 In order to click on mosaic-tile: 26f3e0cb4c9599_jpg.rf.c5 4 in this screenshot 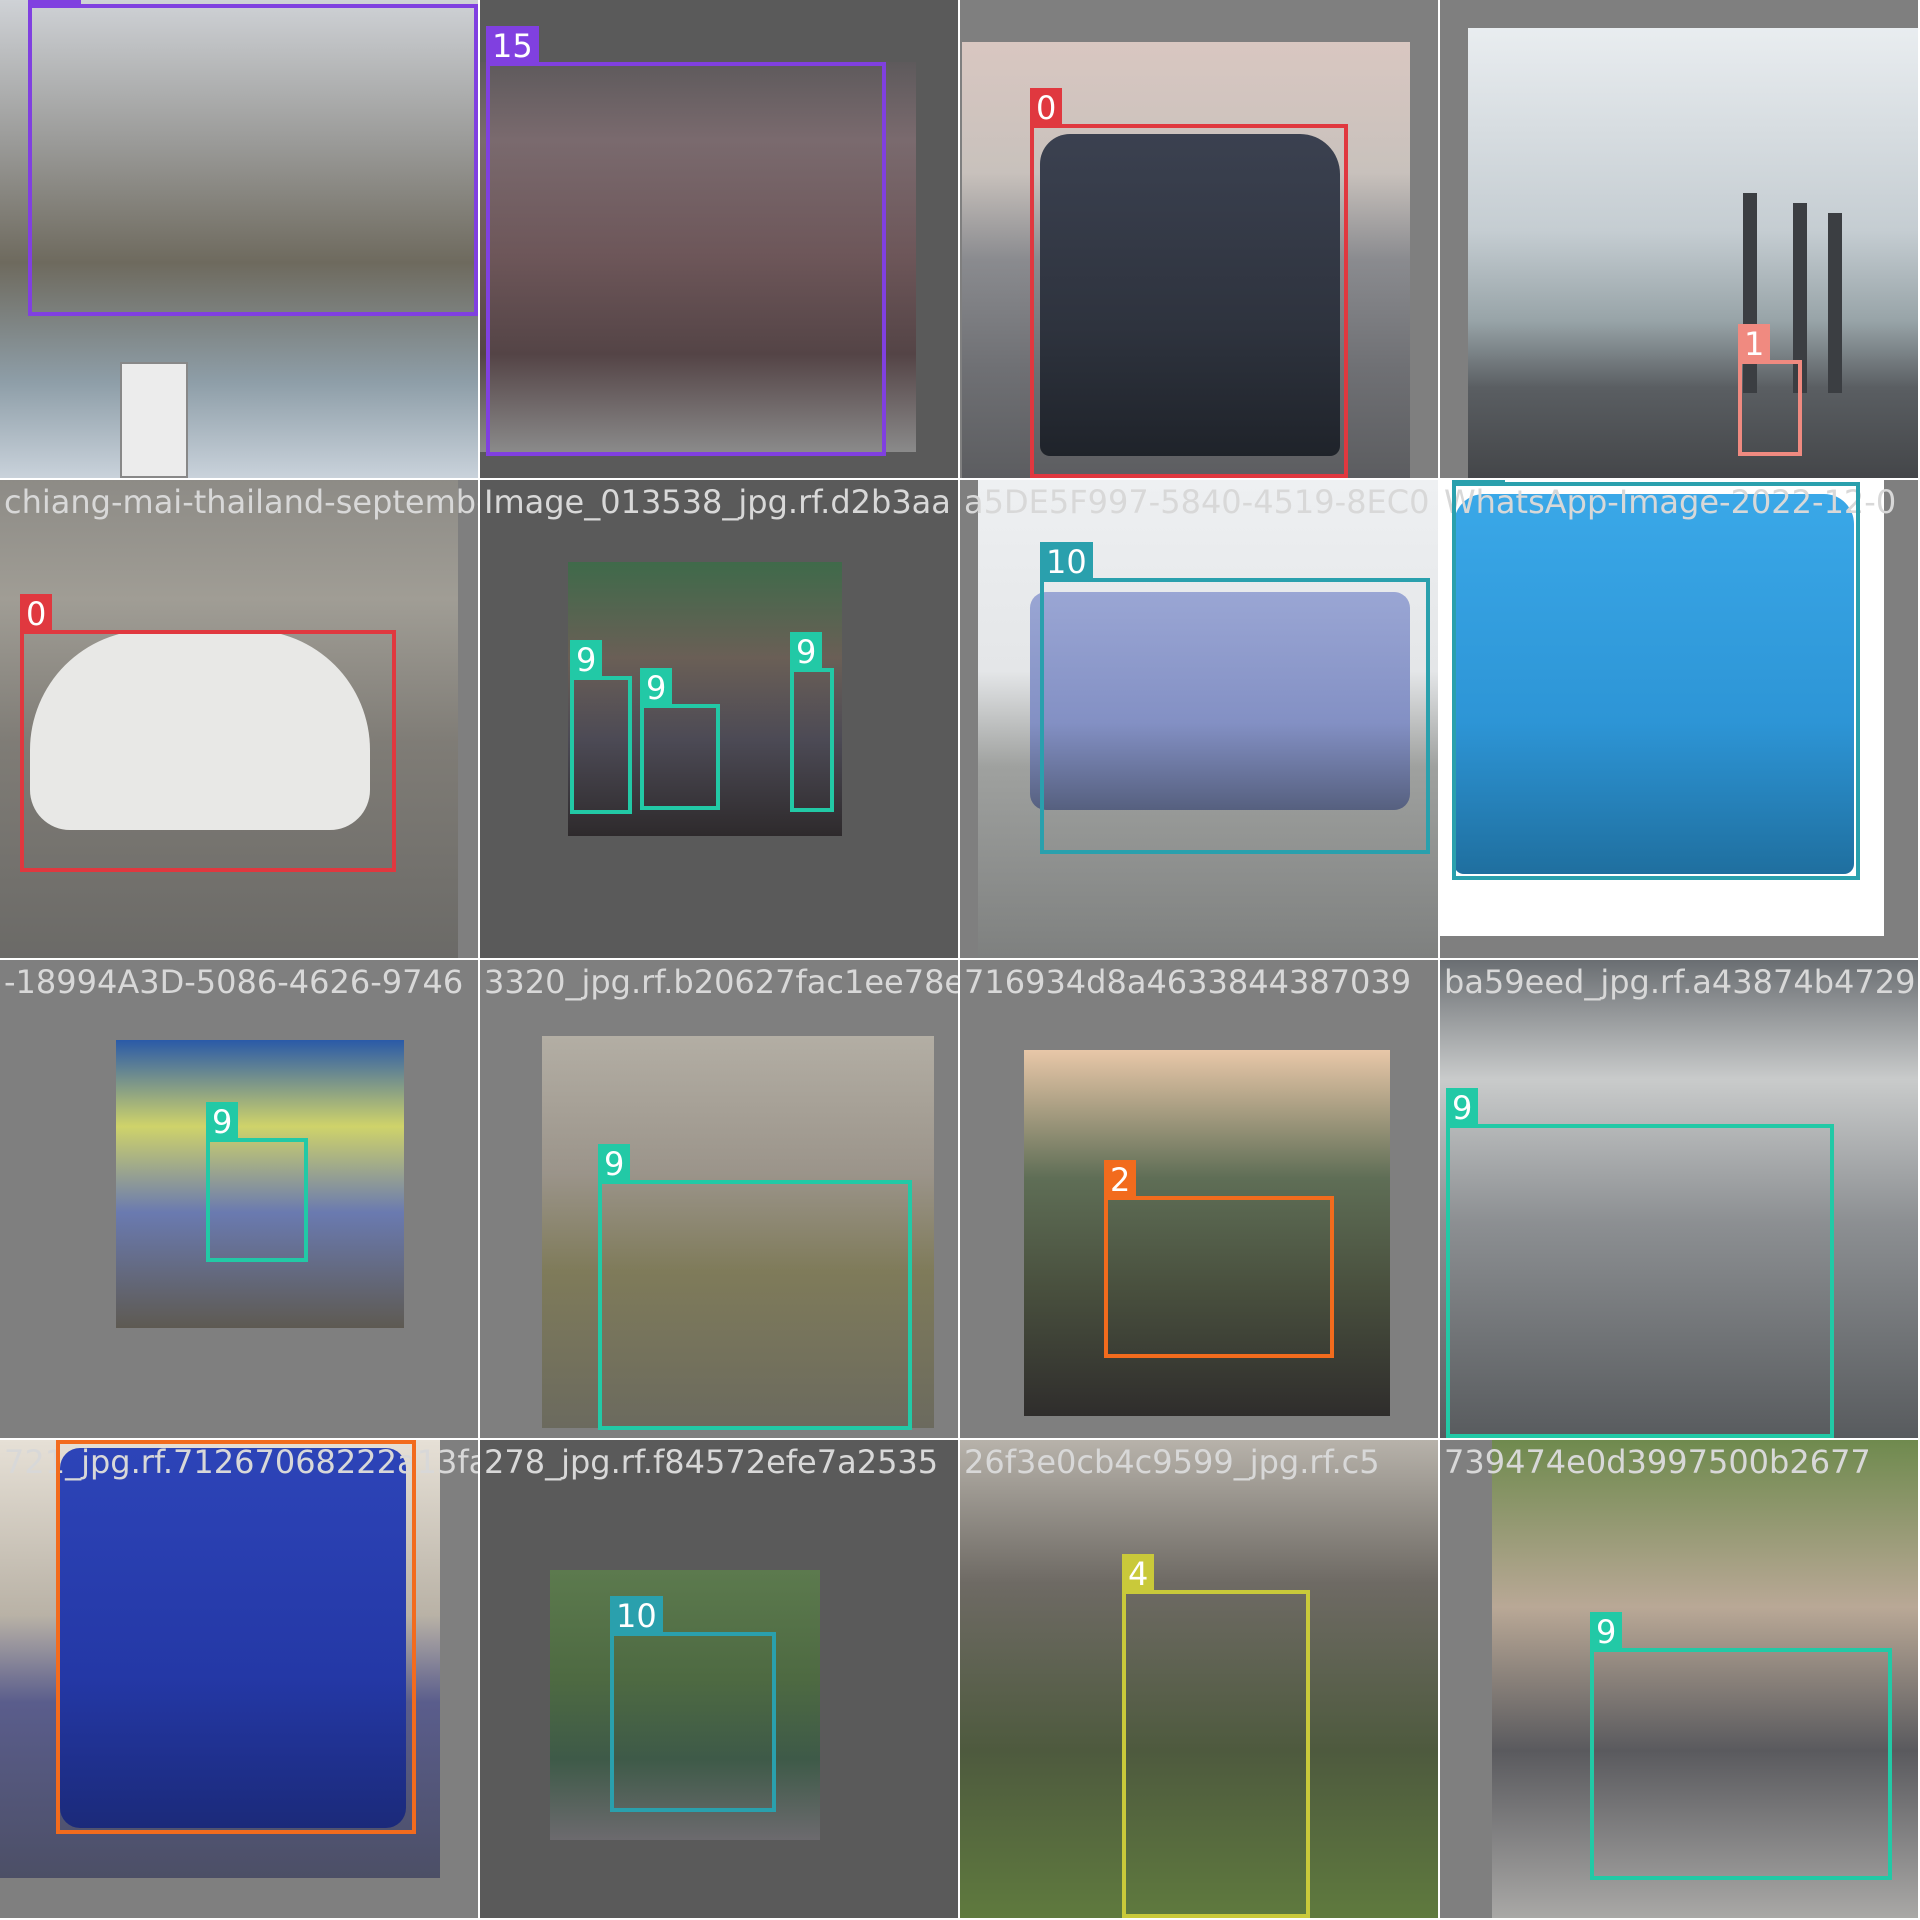, I will do `click(1199, 1679)`.